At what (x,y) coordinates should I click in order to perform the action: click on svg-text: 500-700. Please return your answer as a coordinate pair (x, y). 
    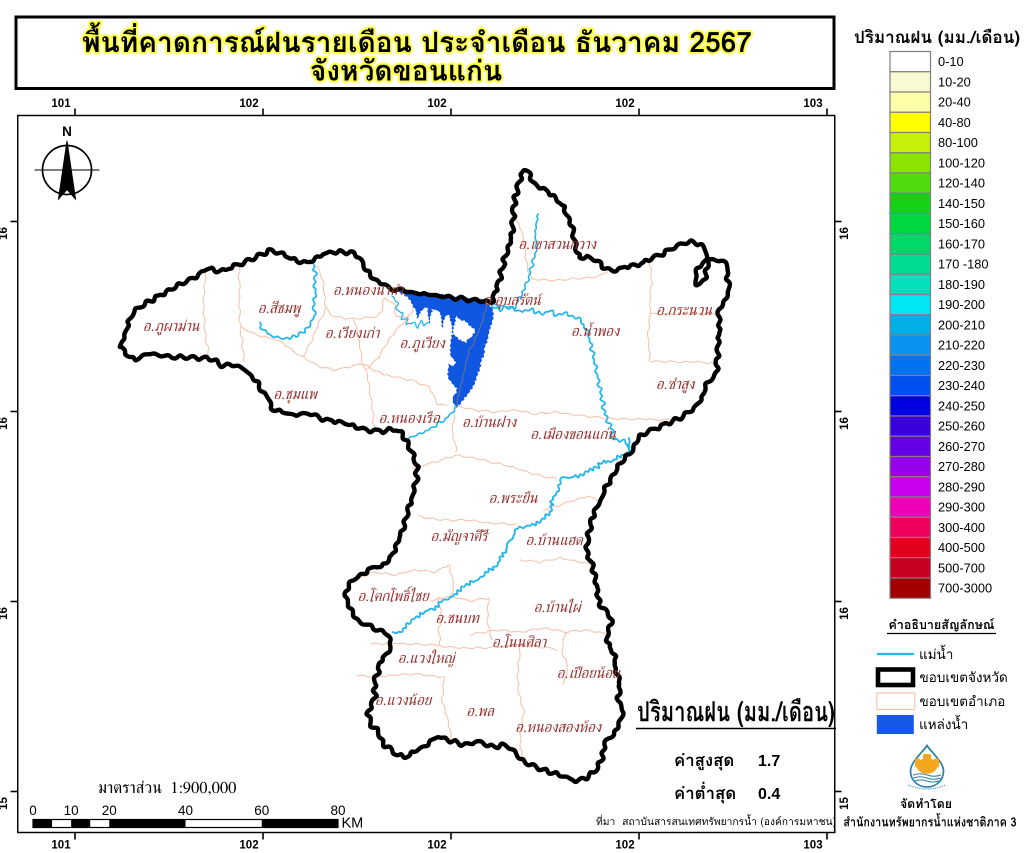
    Looking at the image, I should click on (961, 567).